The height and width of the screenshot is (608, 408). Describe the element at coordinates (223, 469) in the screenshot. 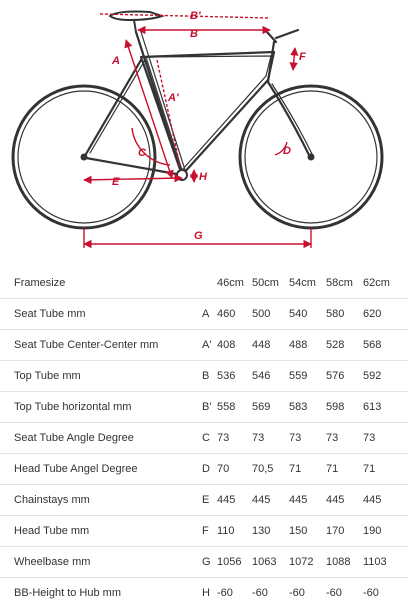

I see `row-value: 70` at that location.